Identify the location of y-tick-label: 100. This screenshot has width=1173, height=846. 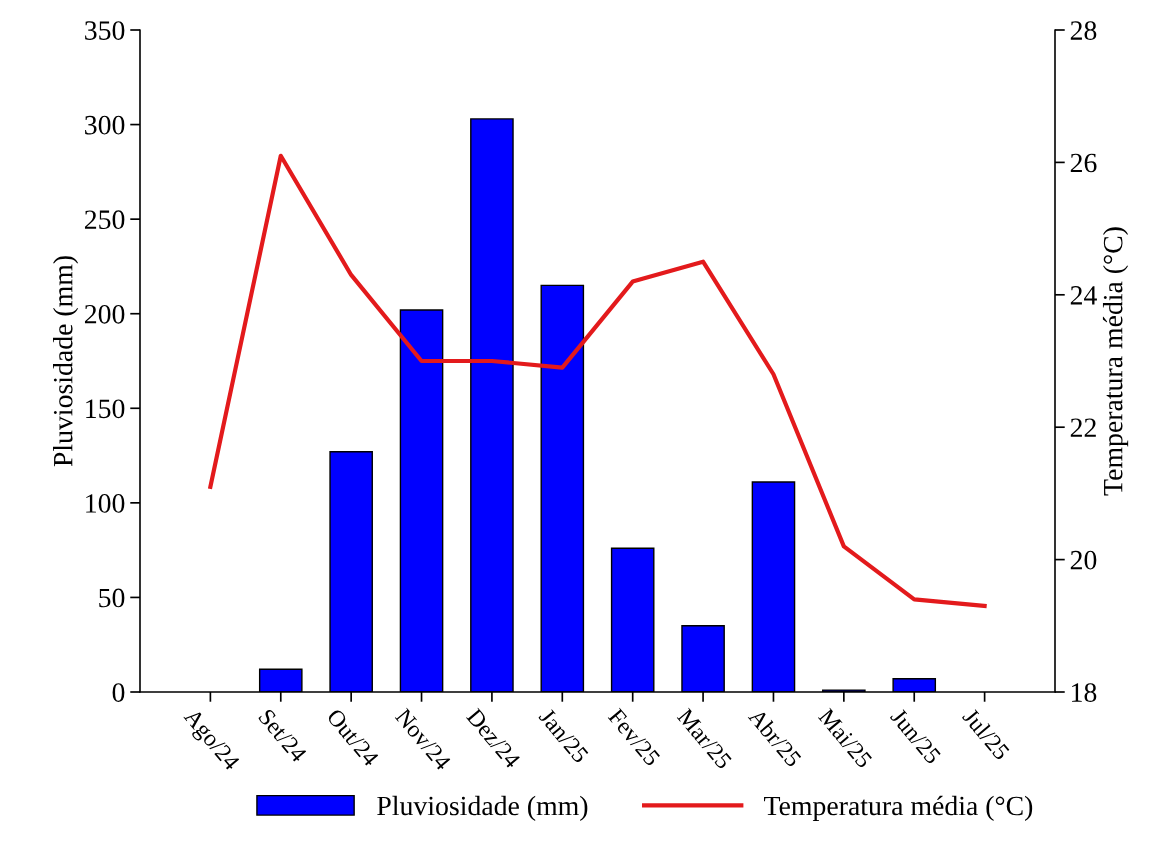
(105, 503).